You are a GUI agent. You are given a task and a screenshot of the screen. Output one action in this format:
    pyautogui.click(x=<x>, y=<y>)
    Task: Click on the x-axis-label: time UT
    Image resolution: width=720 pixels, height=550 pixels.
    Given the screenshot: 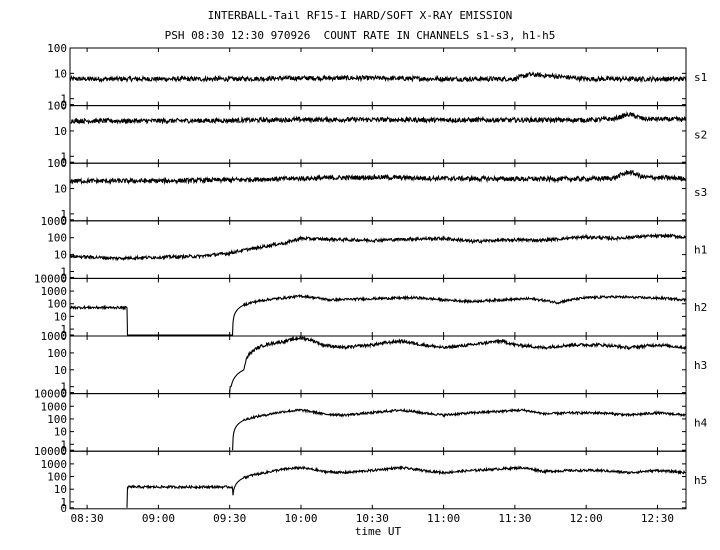 What is the action you would take?
    pyautogui.click(x=378, y=531)
    